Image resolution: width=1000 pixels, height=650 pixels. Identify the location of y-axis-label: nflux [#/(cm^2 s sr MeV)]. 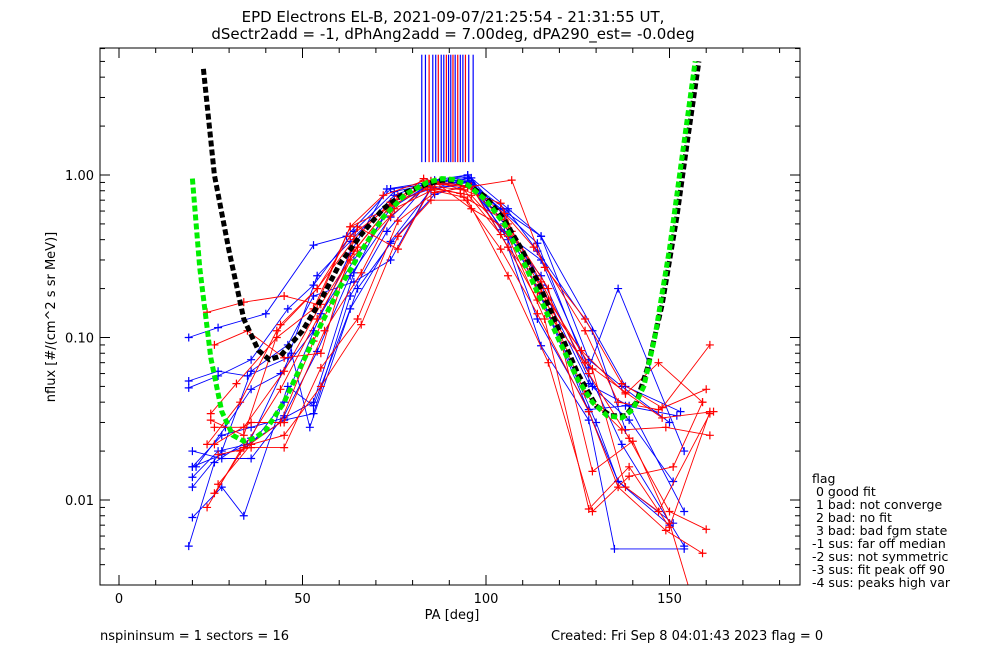
(51, 317).